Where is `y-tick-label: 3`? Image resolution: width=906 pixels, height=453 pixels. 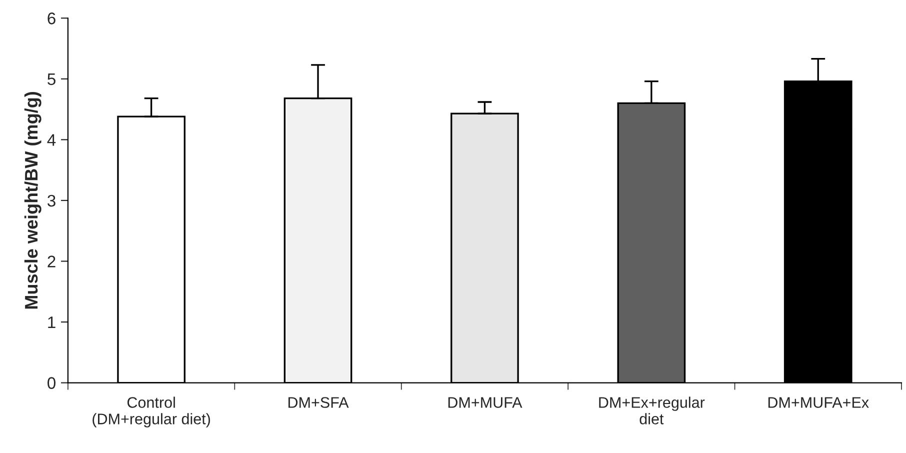 y-tick-label: 3 is located at coordinates (52, 200).